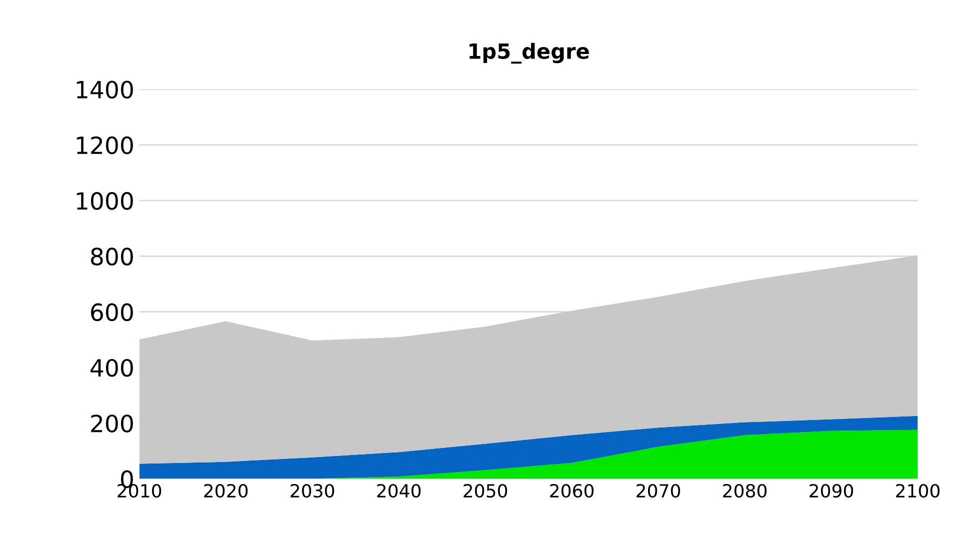  What do you see at coordinates (112, 257) in the screenshot?
I see `y-tick-label: 800` at bounding box center [112, 257].